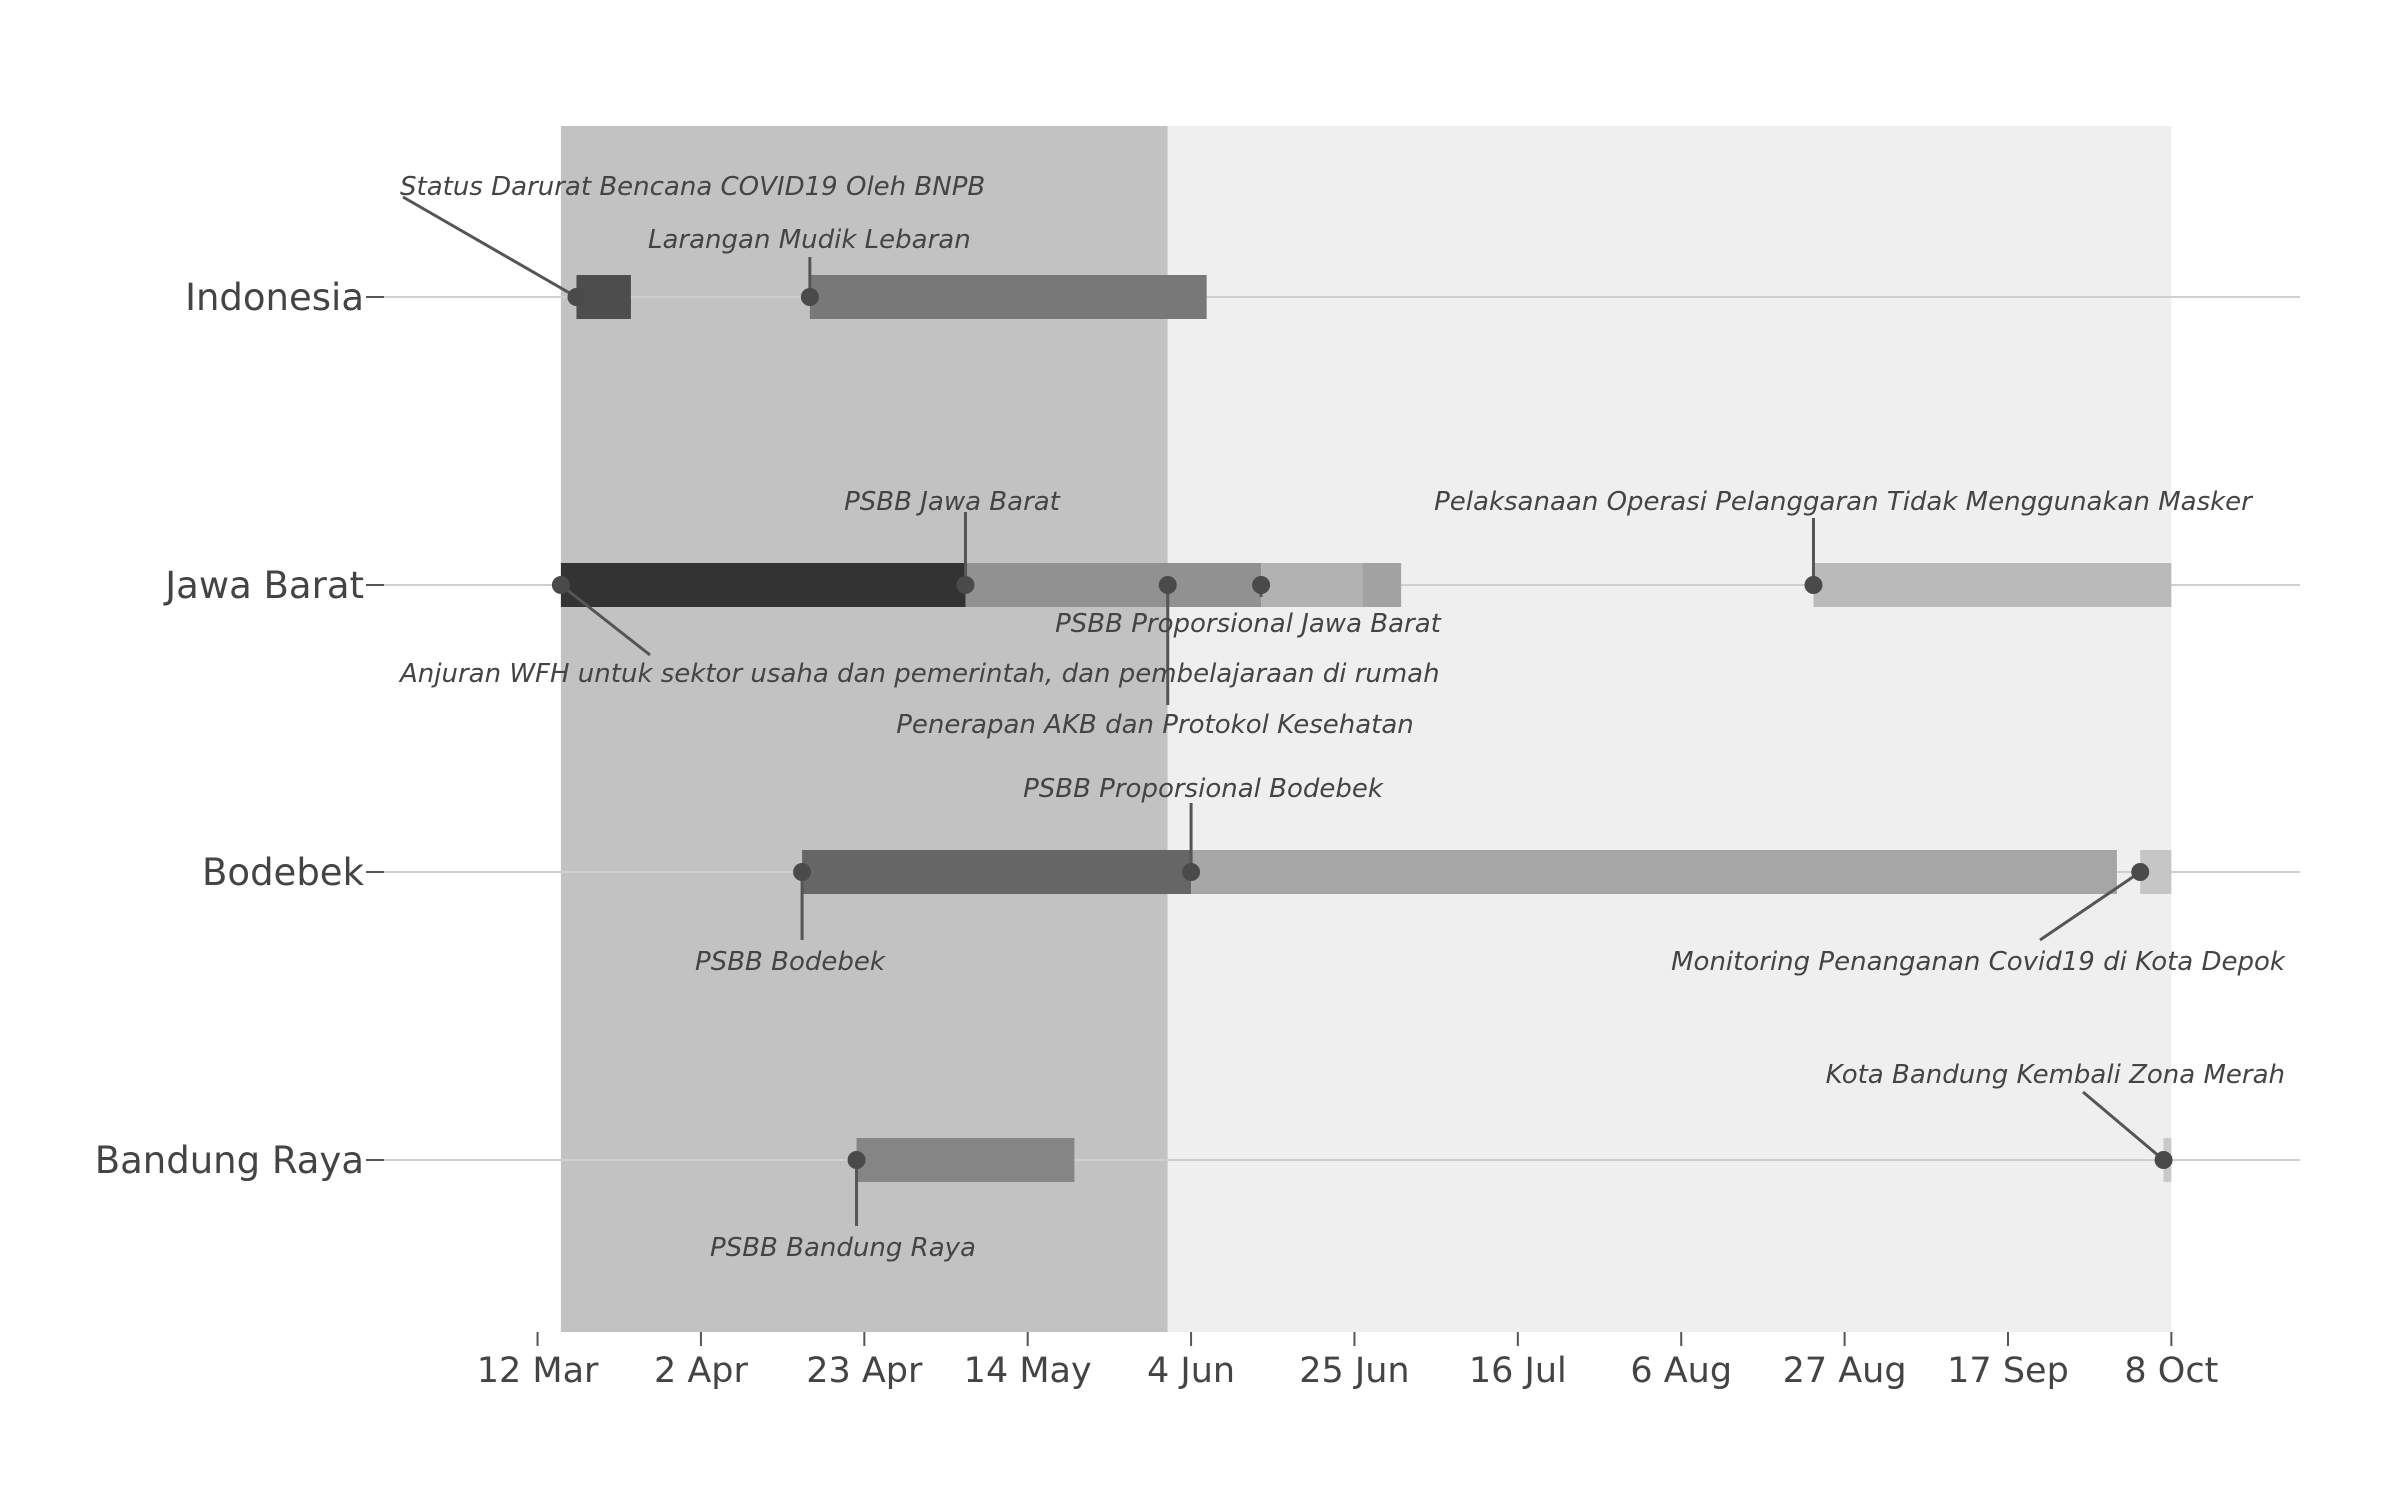 This screenshot has width=2400, height=1500. Describe the element at coordinates (2008, 1371) in the screenshot. I see `x-tick-label-17-sep: 17 Sep` at that location.